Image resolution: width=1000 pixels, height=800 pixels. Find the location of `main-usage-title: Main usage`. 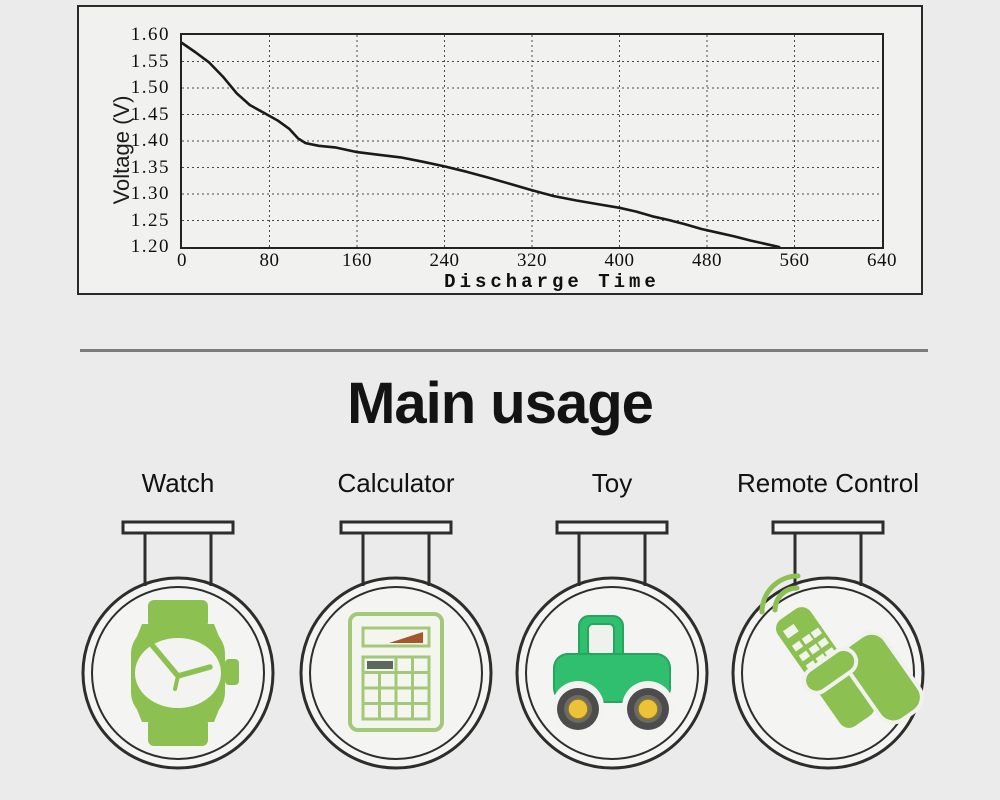

main-usage-title: Main usage is located at coordinates (500, 403).